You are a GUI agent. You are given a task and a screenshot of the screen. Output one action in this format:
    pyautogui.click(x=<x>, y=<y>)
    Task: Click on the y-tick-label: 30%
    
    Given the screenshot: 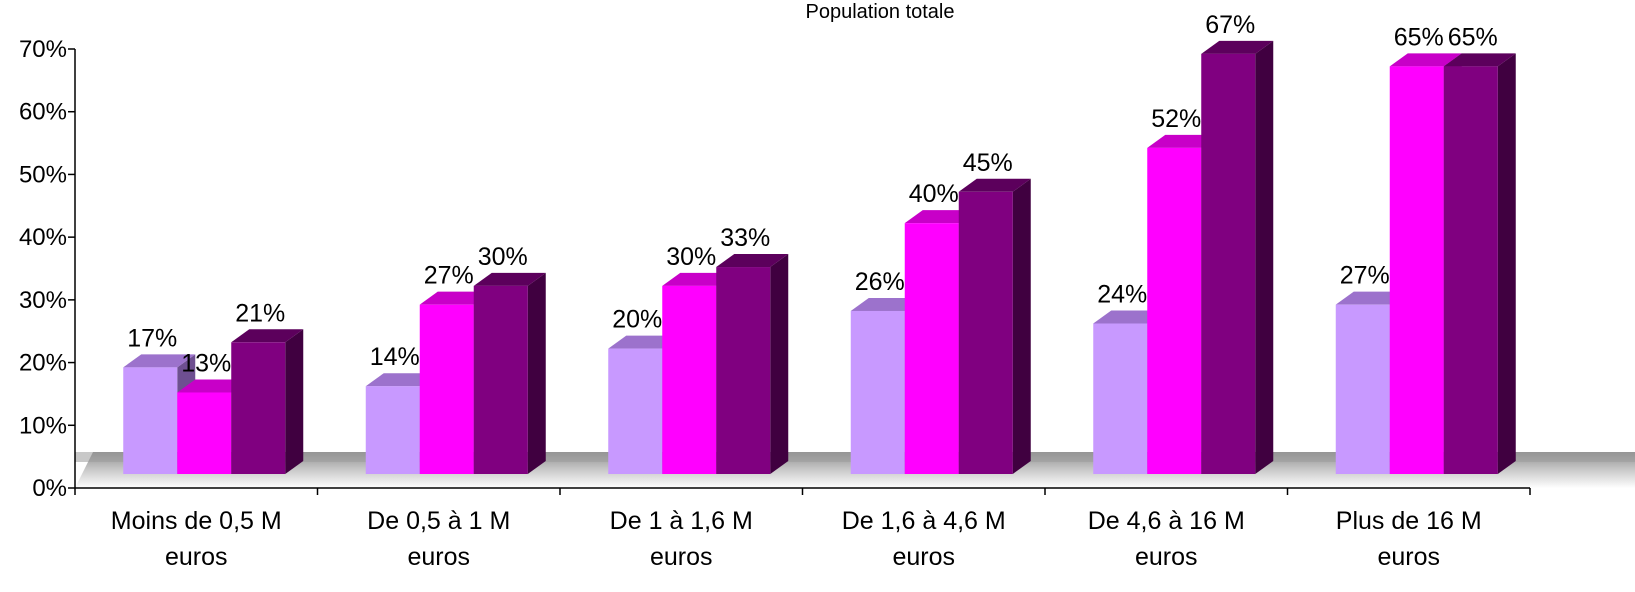 What is the action you would take?
    pyautogui.click(x=43, y=300)
    